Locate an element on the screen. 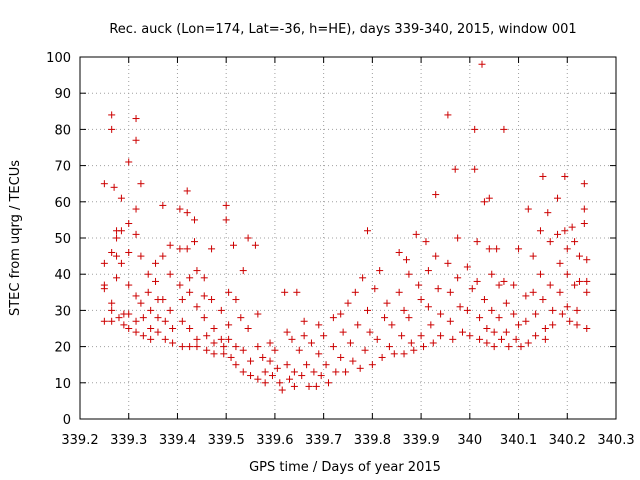  y-tick-label: 40 is located at coordinates (62, 275).